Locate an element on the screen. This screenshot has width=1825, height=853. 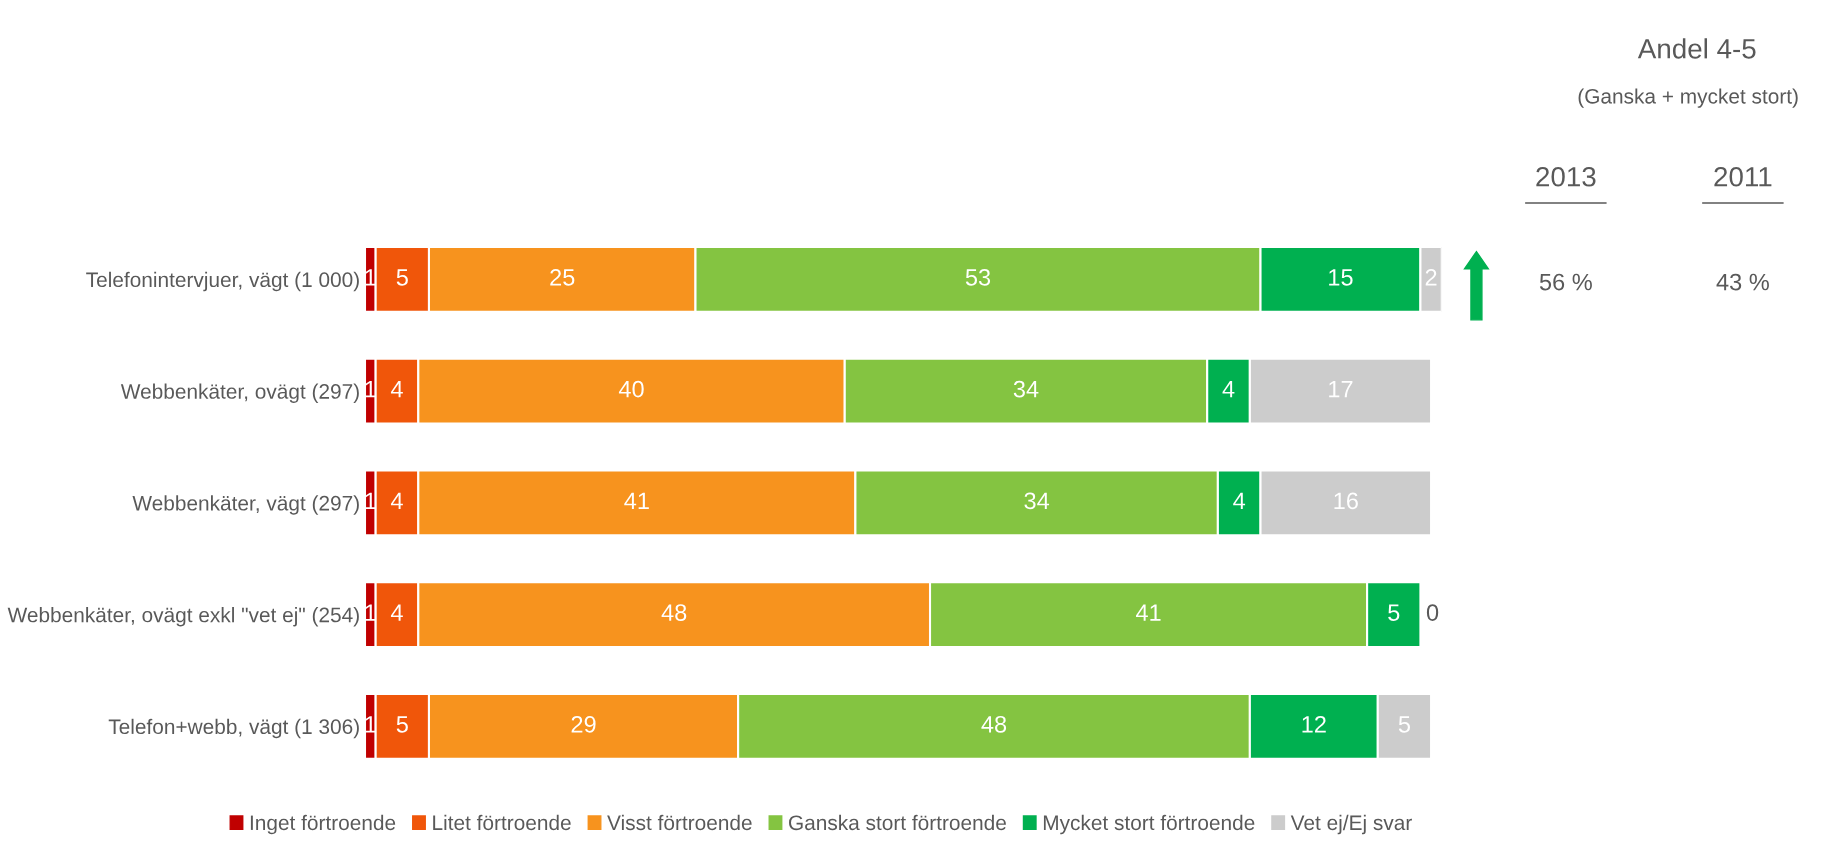
data-label: 12 is located at coordinates (1314, 724).